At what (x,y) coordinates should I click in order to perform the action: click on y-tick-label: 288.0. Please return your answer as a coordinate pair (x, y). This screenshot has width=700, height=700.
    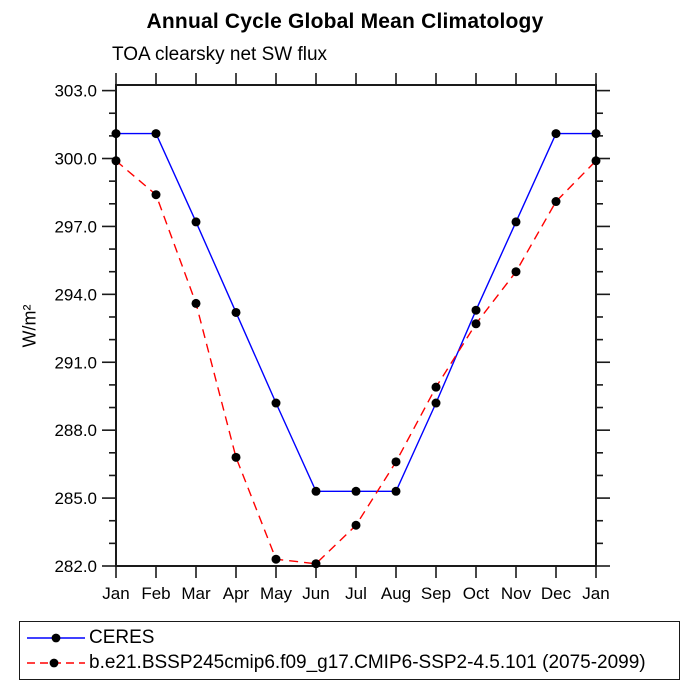
    Looking at the image, I should click on (75, 430).